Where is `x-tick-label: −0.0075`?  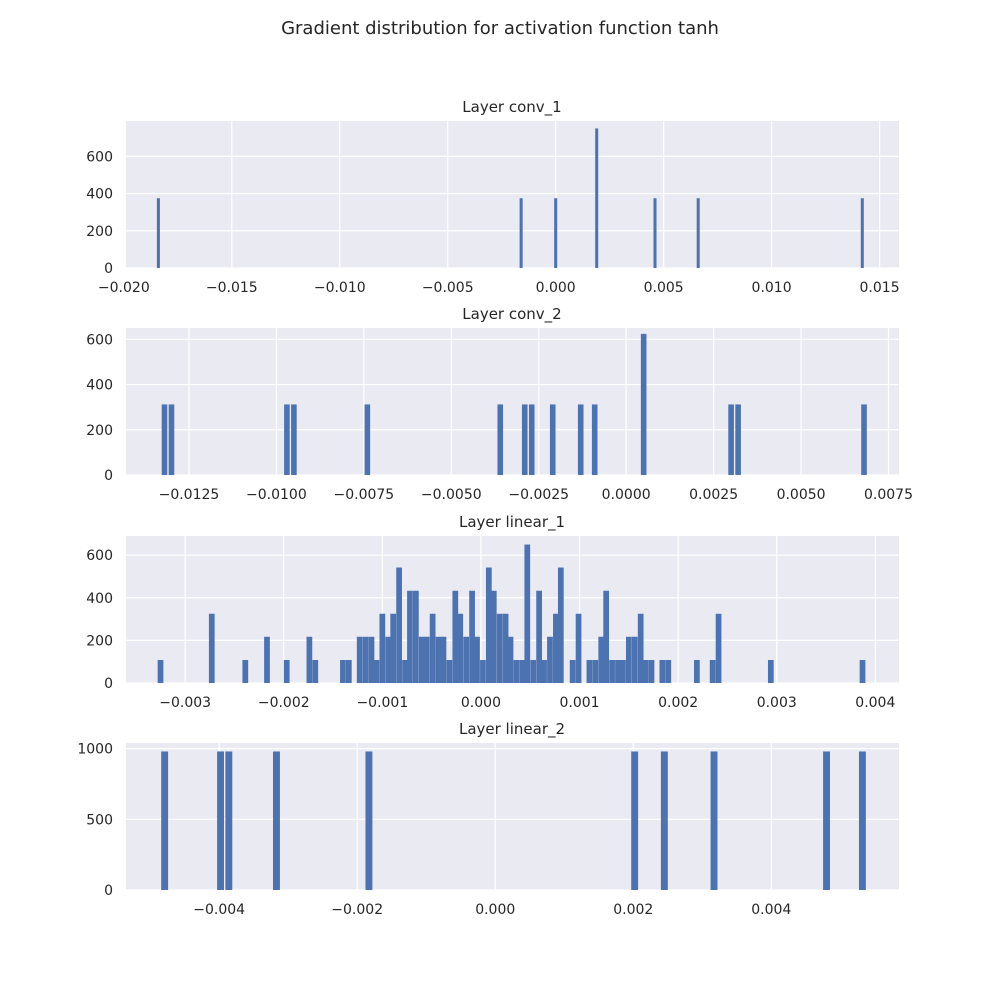 x-tick-label: −0.0075 is located at coordinates (363, 495).